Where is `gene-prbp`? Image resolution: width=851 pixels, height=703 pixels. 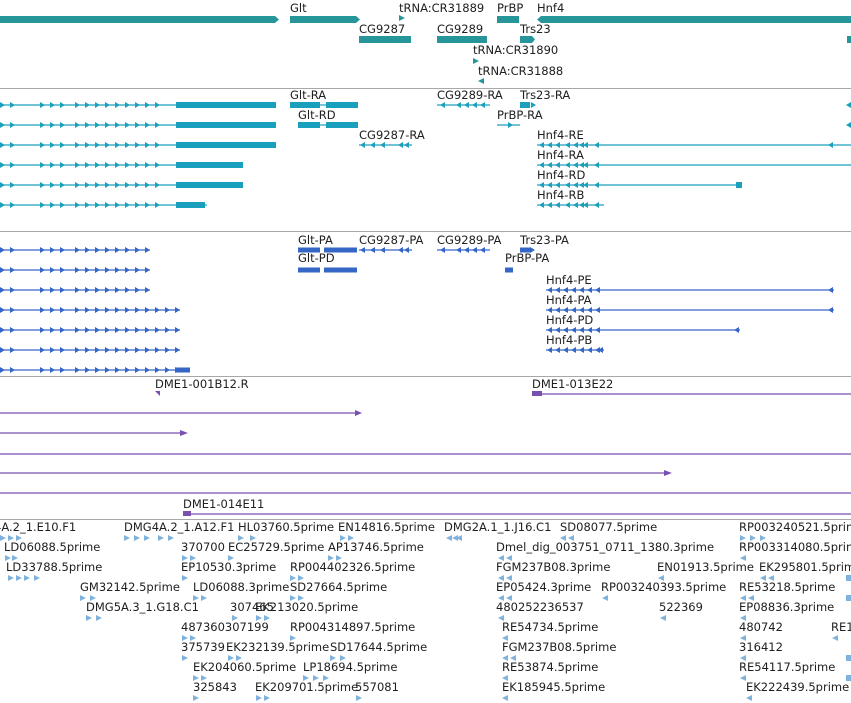 gene-prbp is located at coordinates (508, 19).